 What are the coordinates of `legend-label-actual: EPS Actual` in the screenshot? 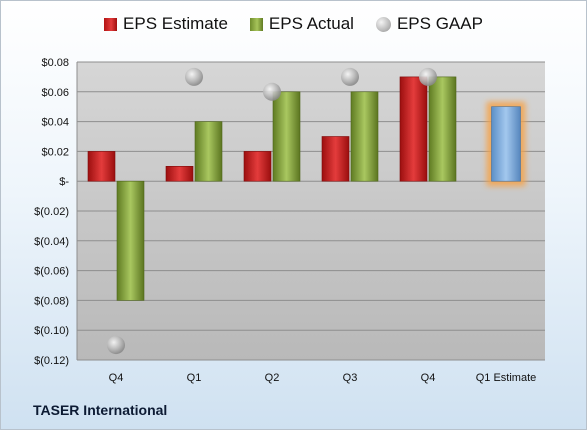 It's located at (311, 23).